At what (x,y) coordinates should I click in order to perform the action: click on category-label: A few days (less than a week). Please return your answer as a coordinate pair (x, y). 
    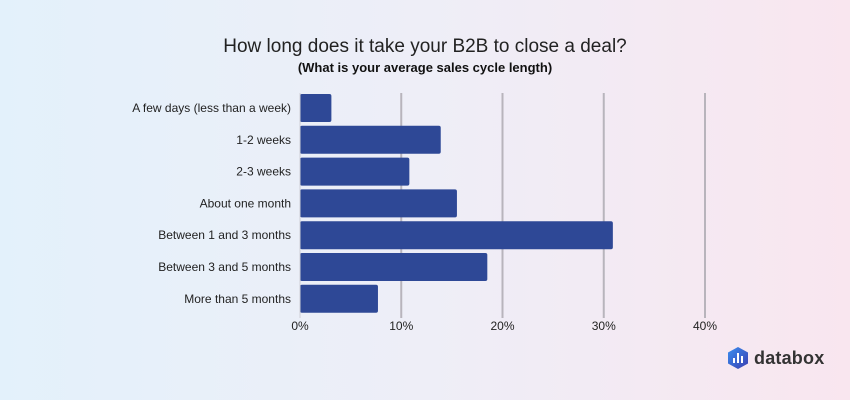
    Looking at the image, I should click on (211, 108).